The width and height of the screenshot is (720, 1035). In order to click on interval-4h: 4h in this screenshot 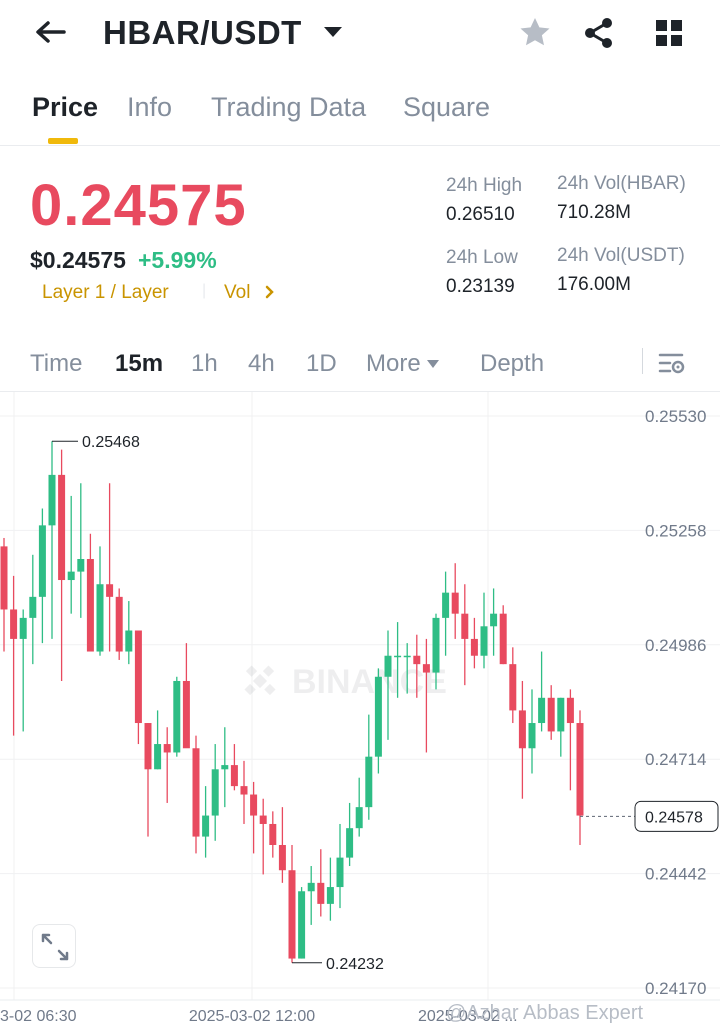, I will do `click(261, 363)`.